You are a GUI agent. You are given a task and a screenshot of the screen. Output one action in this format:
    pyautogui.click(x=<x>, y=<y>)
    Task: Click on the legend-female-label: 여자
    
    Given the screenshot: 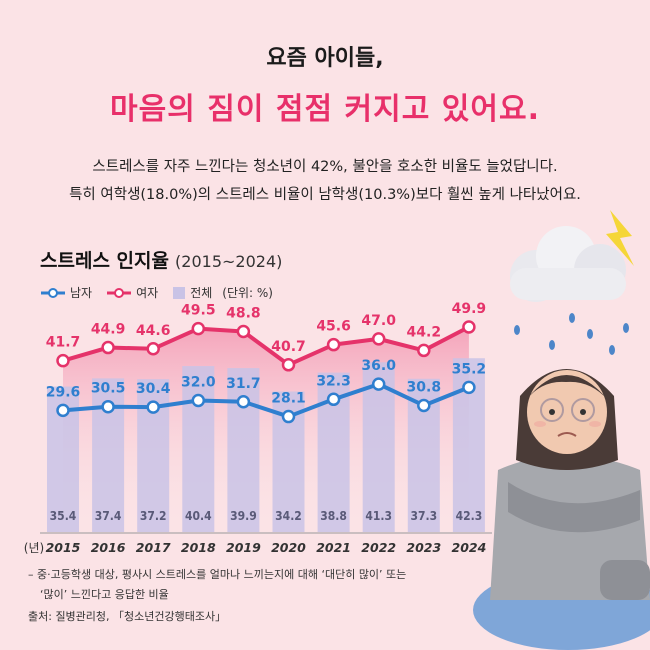 What is the action you would take?
    pyautogui.click(x=147, y=293)
    